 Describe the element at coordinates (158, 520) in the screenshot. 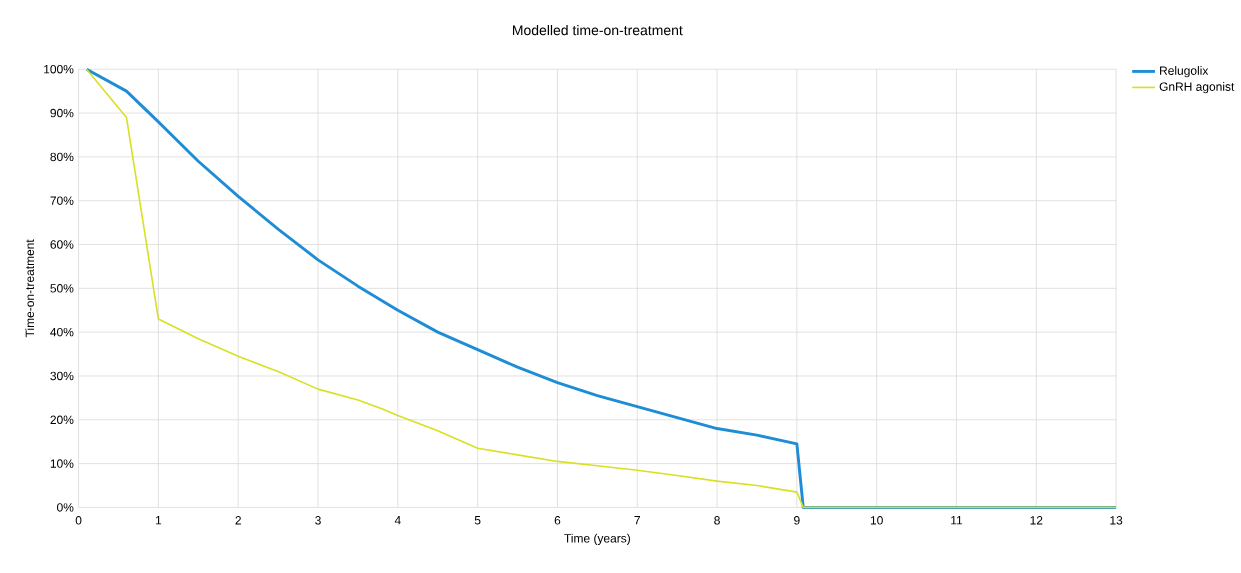

I see `x-tick-label: 1` at that location.